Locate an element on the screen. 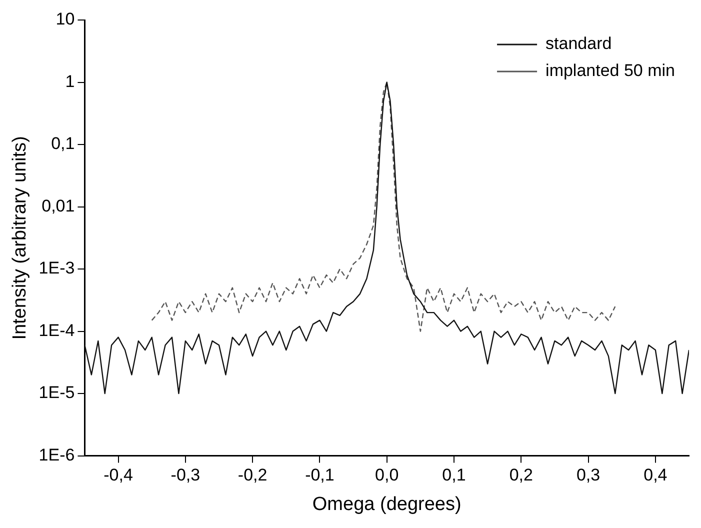 This screenshot has width=701, height=528. y-axis-title: Intensity (arbitrary units) is located at coordinates (20, 238).